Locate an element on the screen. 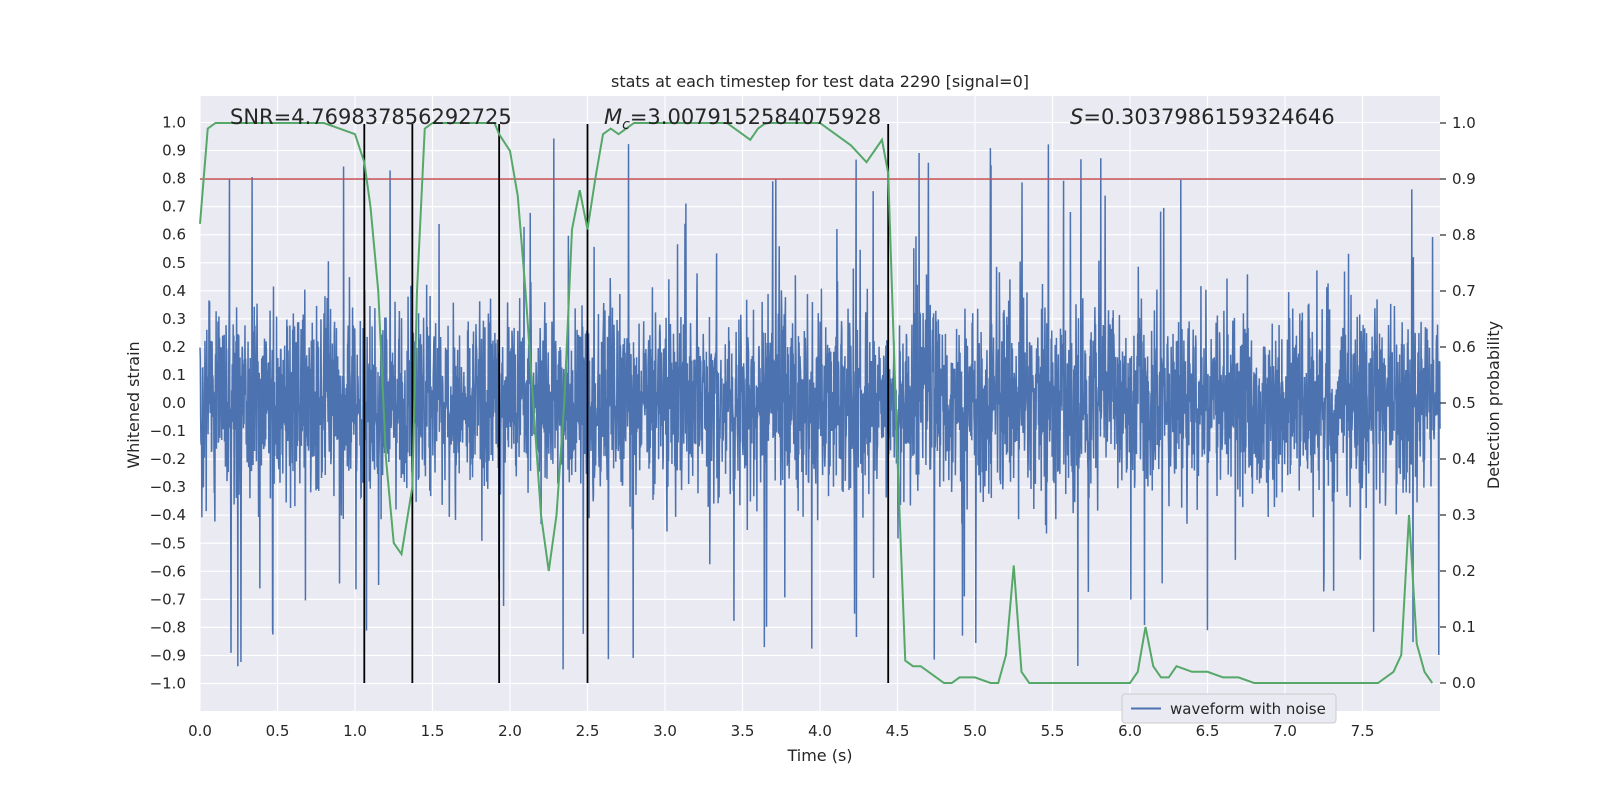 This screenshot has height=800, width=1600. y-right-tick-label: 0.9 is located at coordinates (1464, 179).